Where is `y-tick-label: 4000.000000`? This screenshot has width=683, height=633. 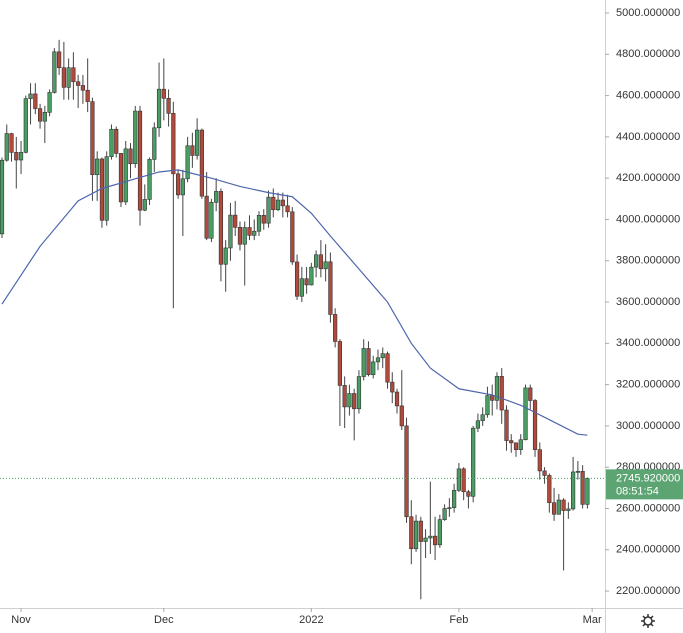 y-tick-label: 4000.000000 is located at coordinates (648, 219).